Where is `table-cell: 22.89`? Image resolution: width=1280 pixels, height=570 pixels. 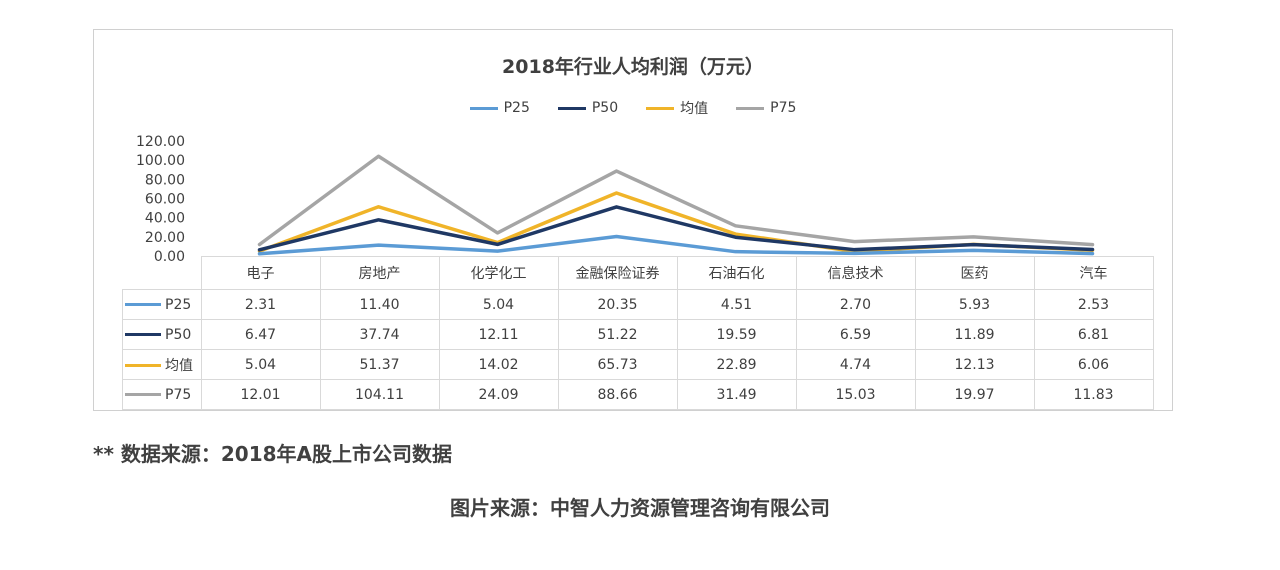 table-cell: 22.89 is located at coordinates (736, 364).